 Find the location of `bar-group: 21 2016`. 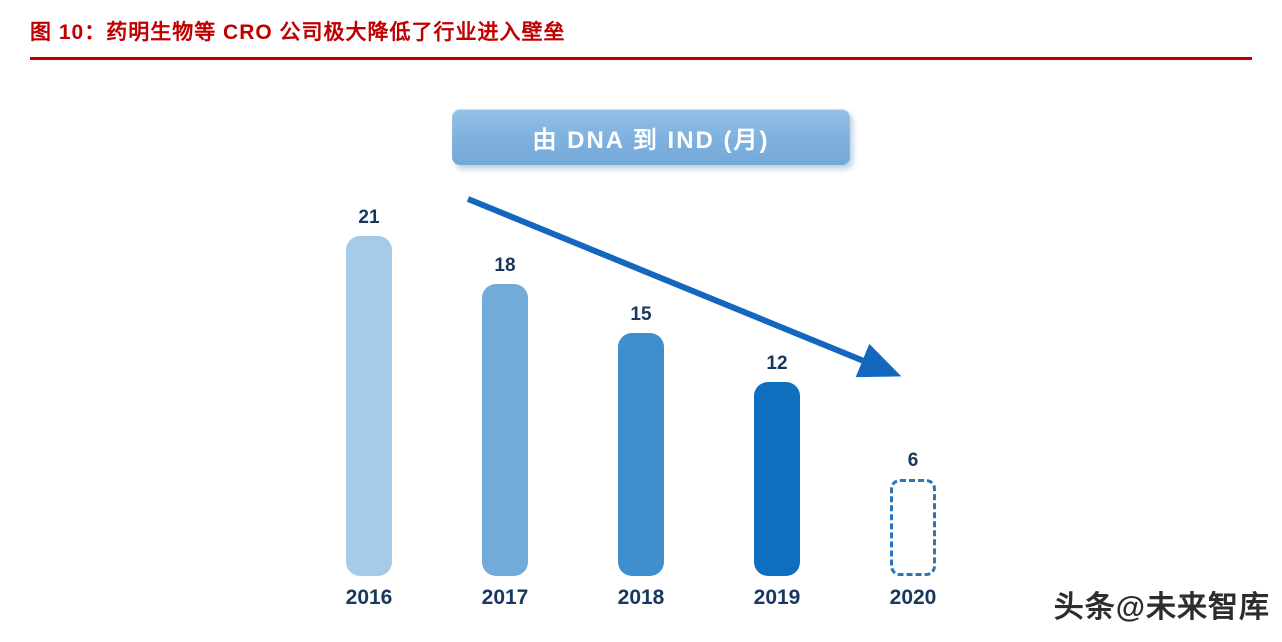

bar-group: 21 2016 is located at coordinates (369, 408).